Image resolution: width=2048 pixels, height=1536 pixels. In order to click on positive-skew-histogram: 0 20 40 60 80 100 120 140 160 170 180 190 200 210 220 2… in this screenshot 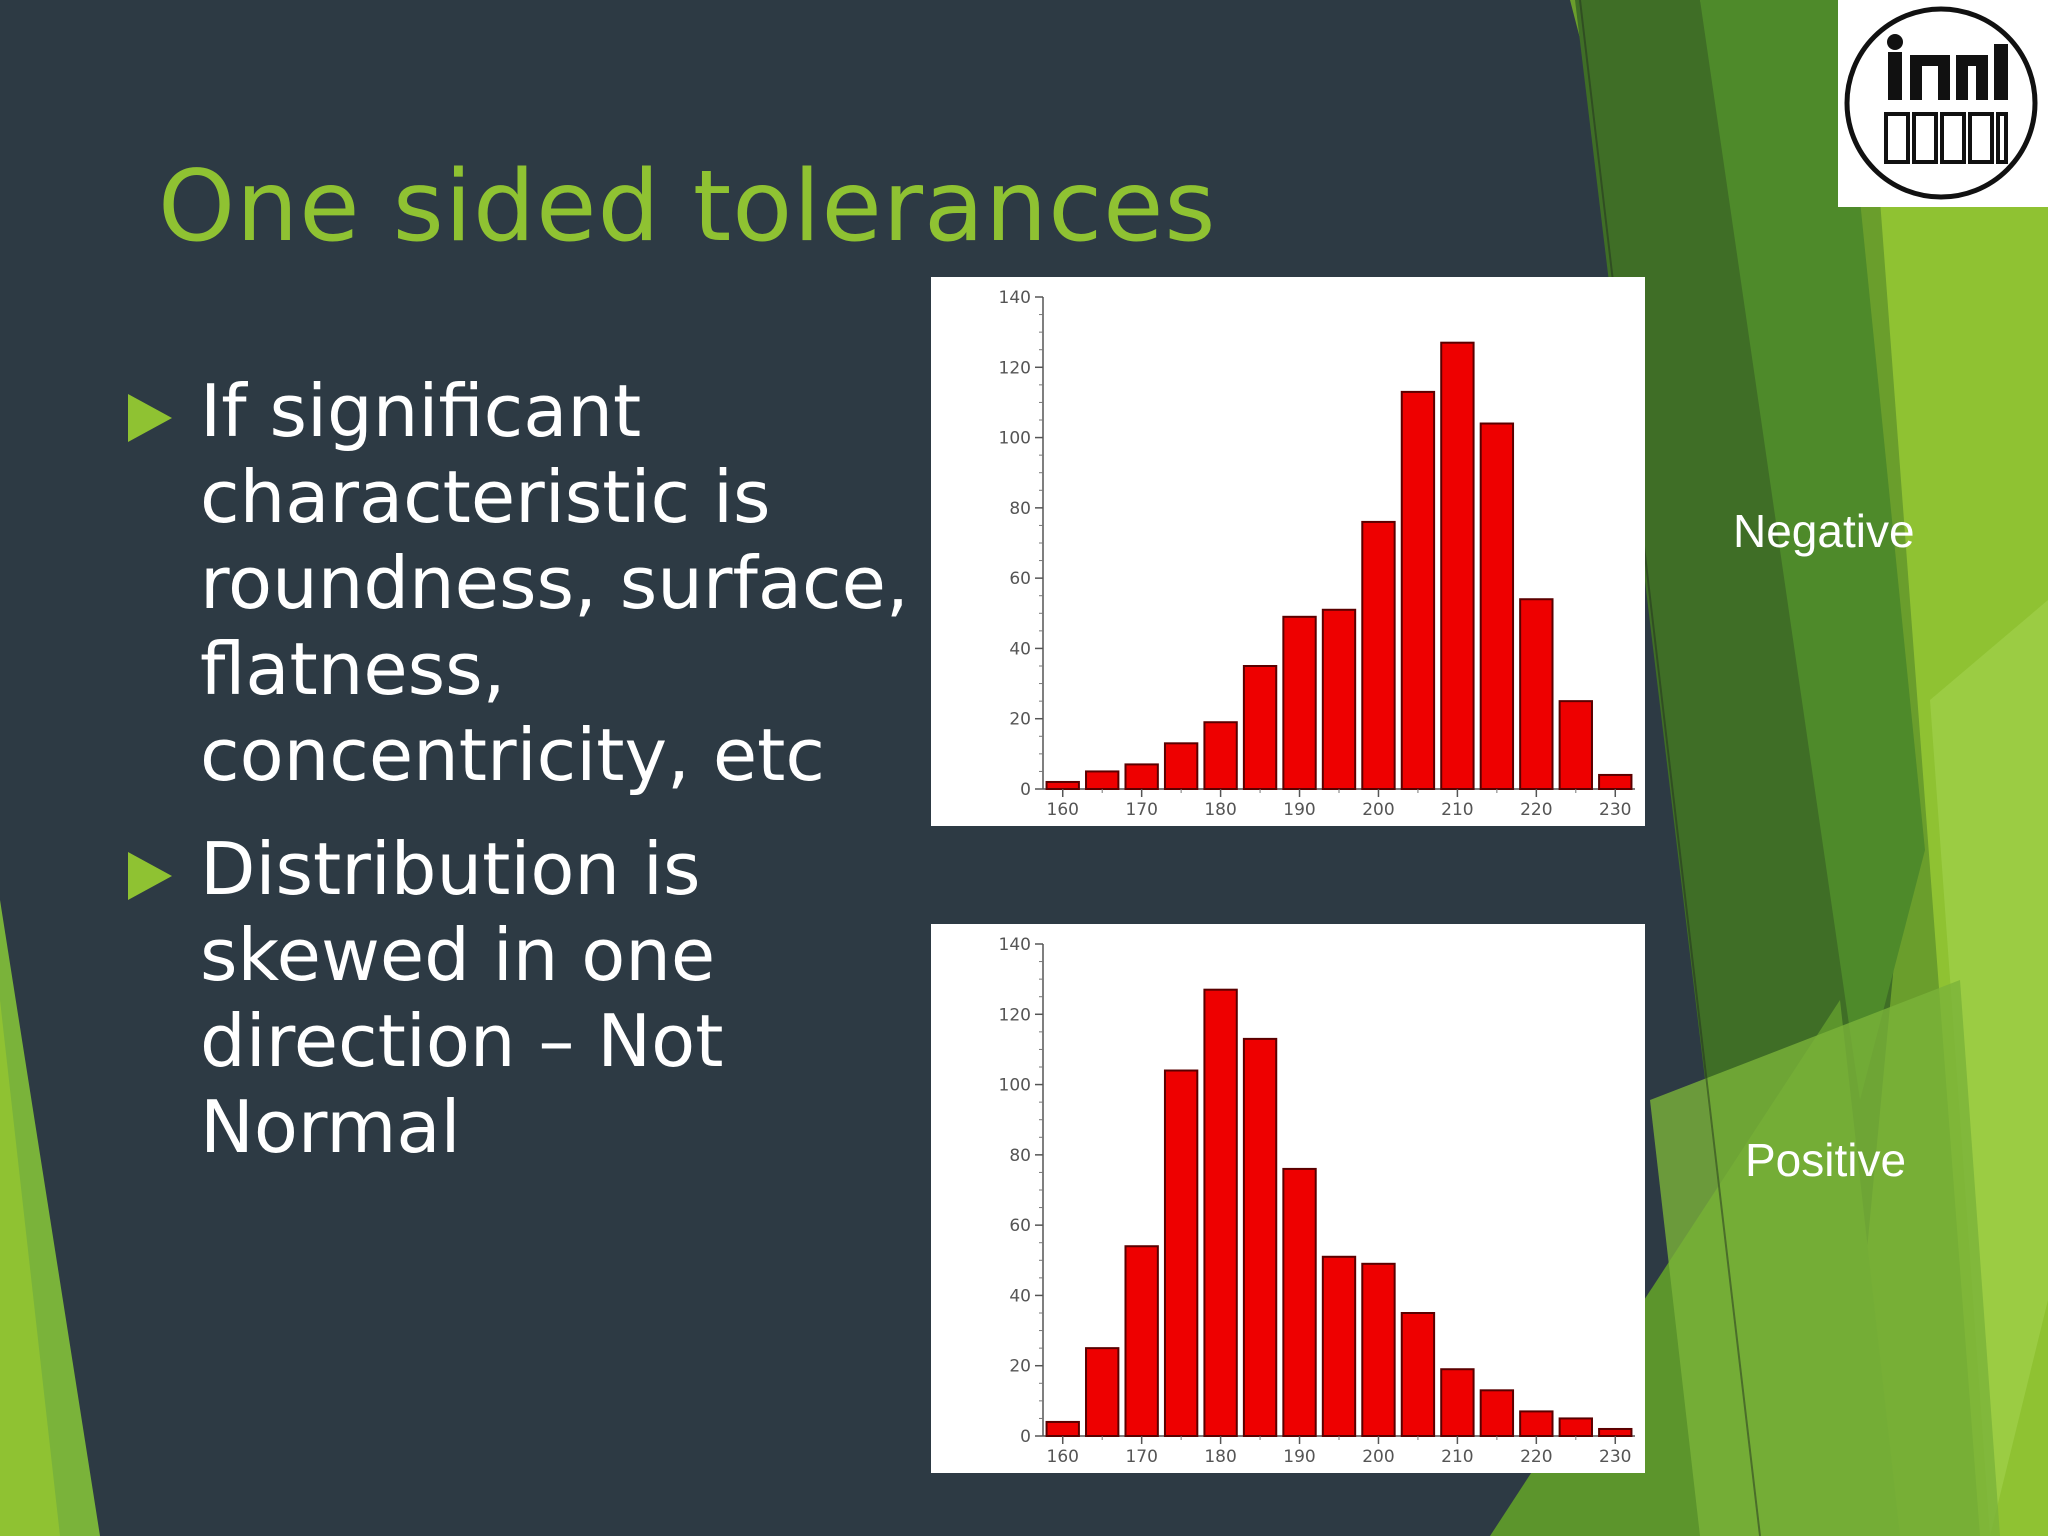, I will do `click(1288, 1198)`.